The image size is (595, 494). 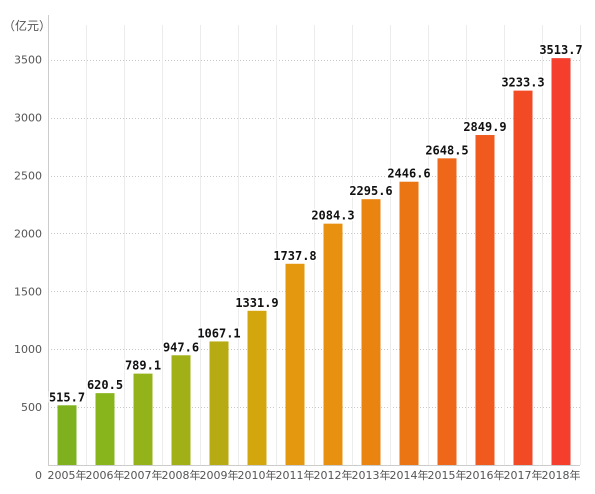 I want to click on x-tick-label: 2006年, so click(x=105, y=475).